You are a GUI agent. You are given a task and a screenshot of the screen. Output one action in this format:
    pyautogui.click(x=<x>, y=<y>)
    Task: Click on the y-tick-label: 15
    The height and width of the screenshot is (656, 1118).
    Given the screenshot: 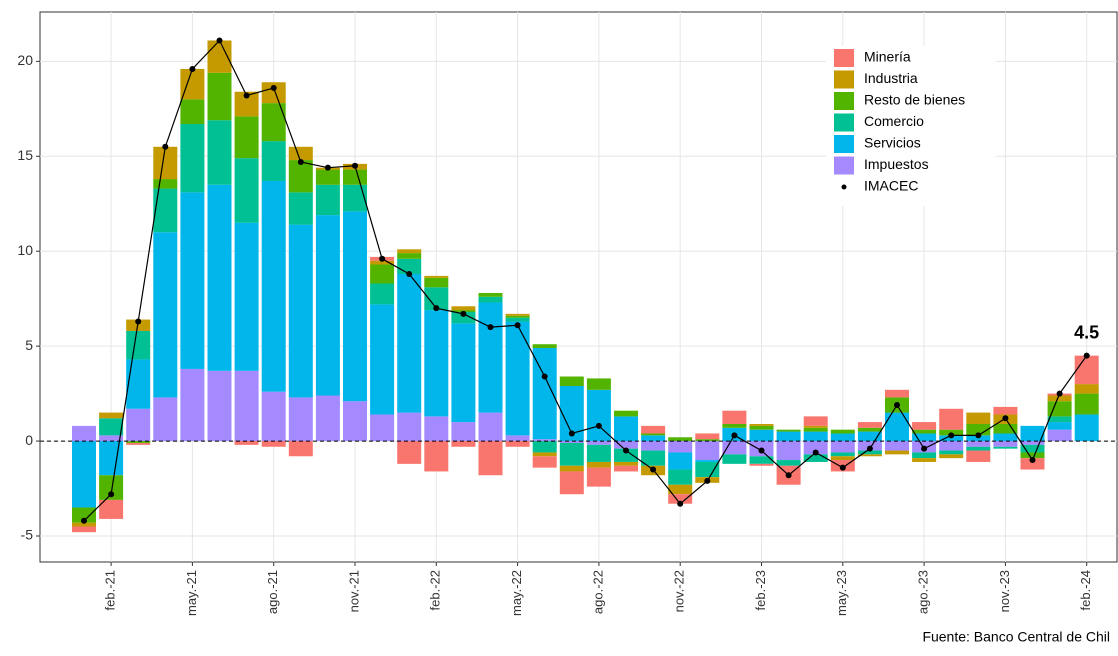 What is the action you would take?
    pyautogui.click(x=25, y=155)
    